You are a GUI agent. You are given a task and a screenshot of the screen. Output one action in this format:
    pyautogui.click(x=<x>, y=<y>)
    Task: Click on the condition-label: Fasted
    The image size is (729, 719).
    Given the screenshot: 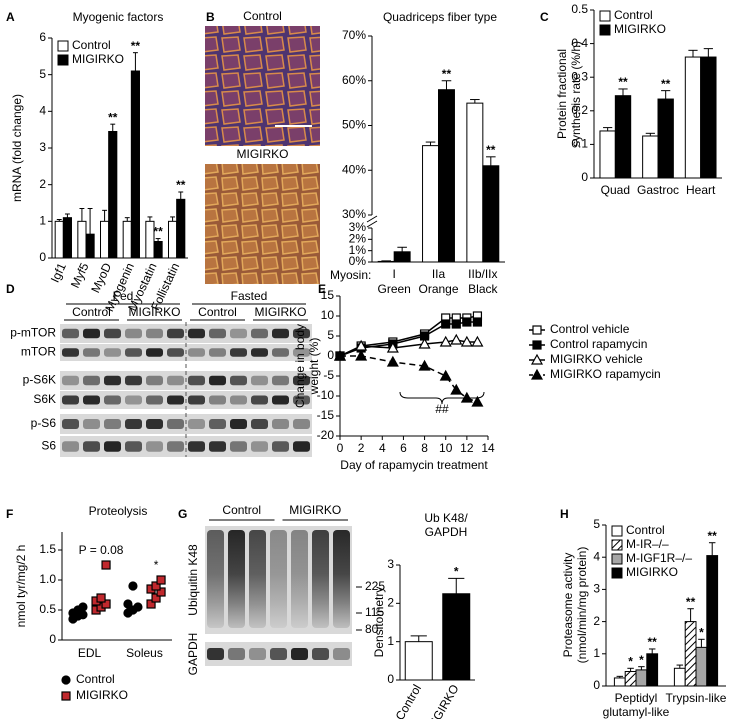 What is the action you would take?
    pyautogui.click(x=249, y=296)
    